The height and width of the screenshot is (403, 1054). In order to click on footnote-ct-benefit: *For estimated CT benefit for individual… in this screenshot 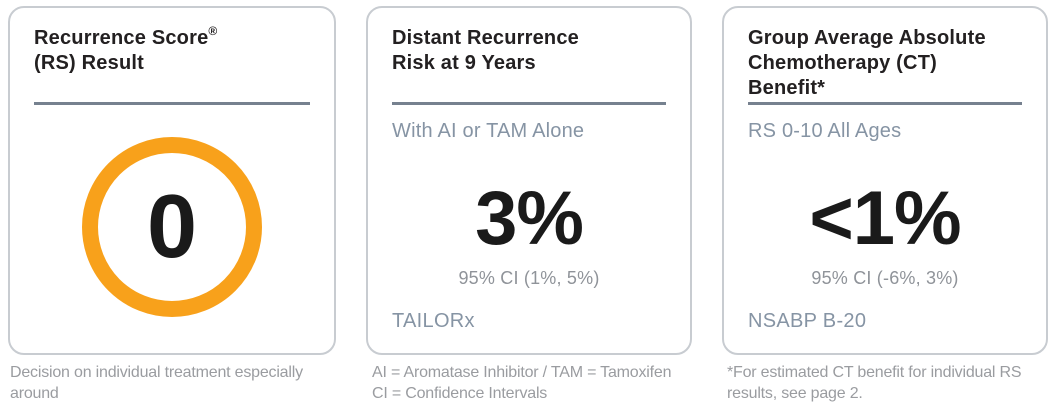, I will do `click(890, 382)`.